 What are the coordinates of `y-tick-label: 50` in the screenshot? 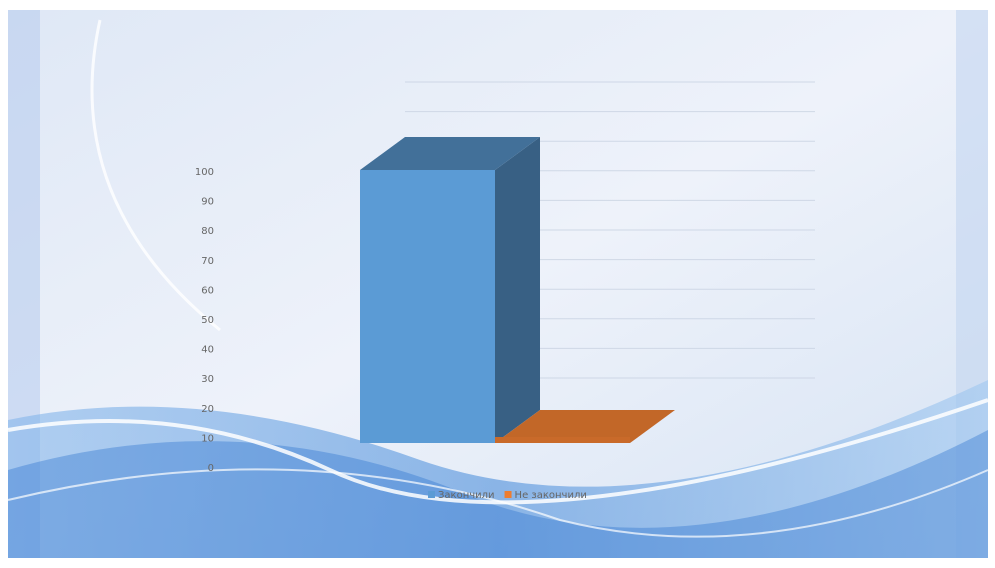 It's located at (207, 320).